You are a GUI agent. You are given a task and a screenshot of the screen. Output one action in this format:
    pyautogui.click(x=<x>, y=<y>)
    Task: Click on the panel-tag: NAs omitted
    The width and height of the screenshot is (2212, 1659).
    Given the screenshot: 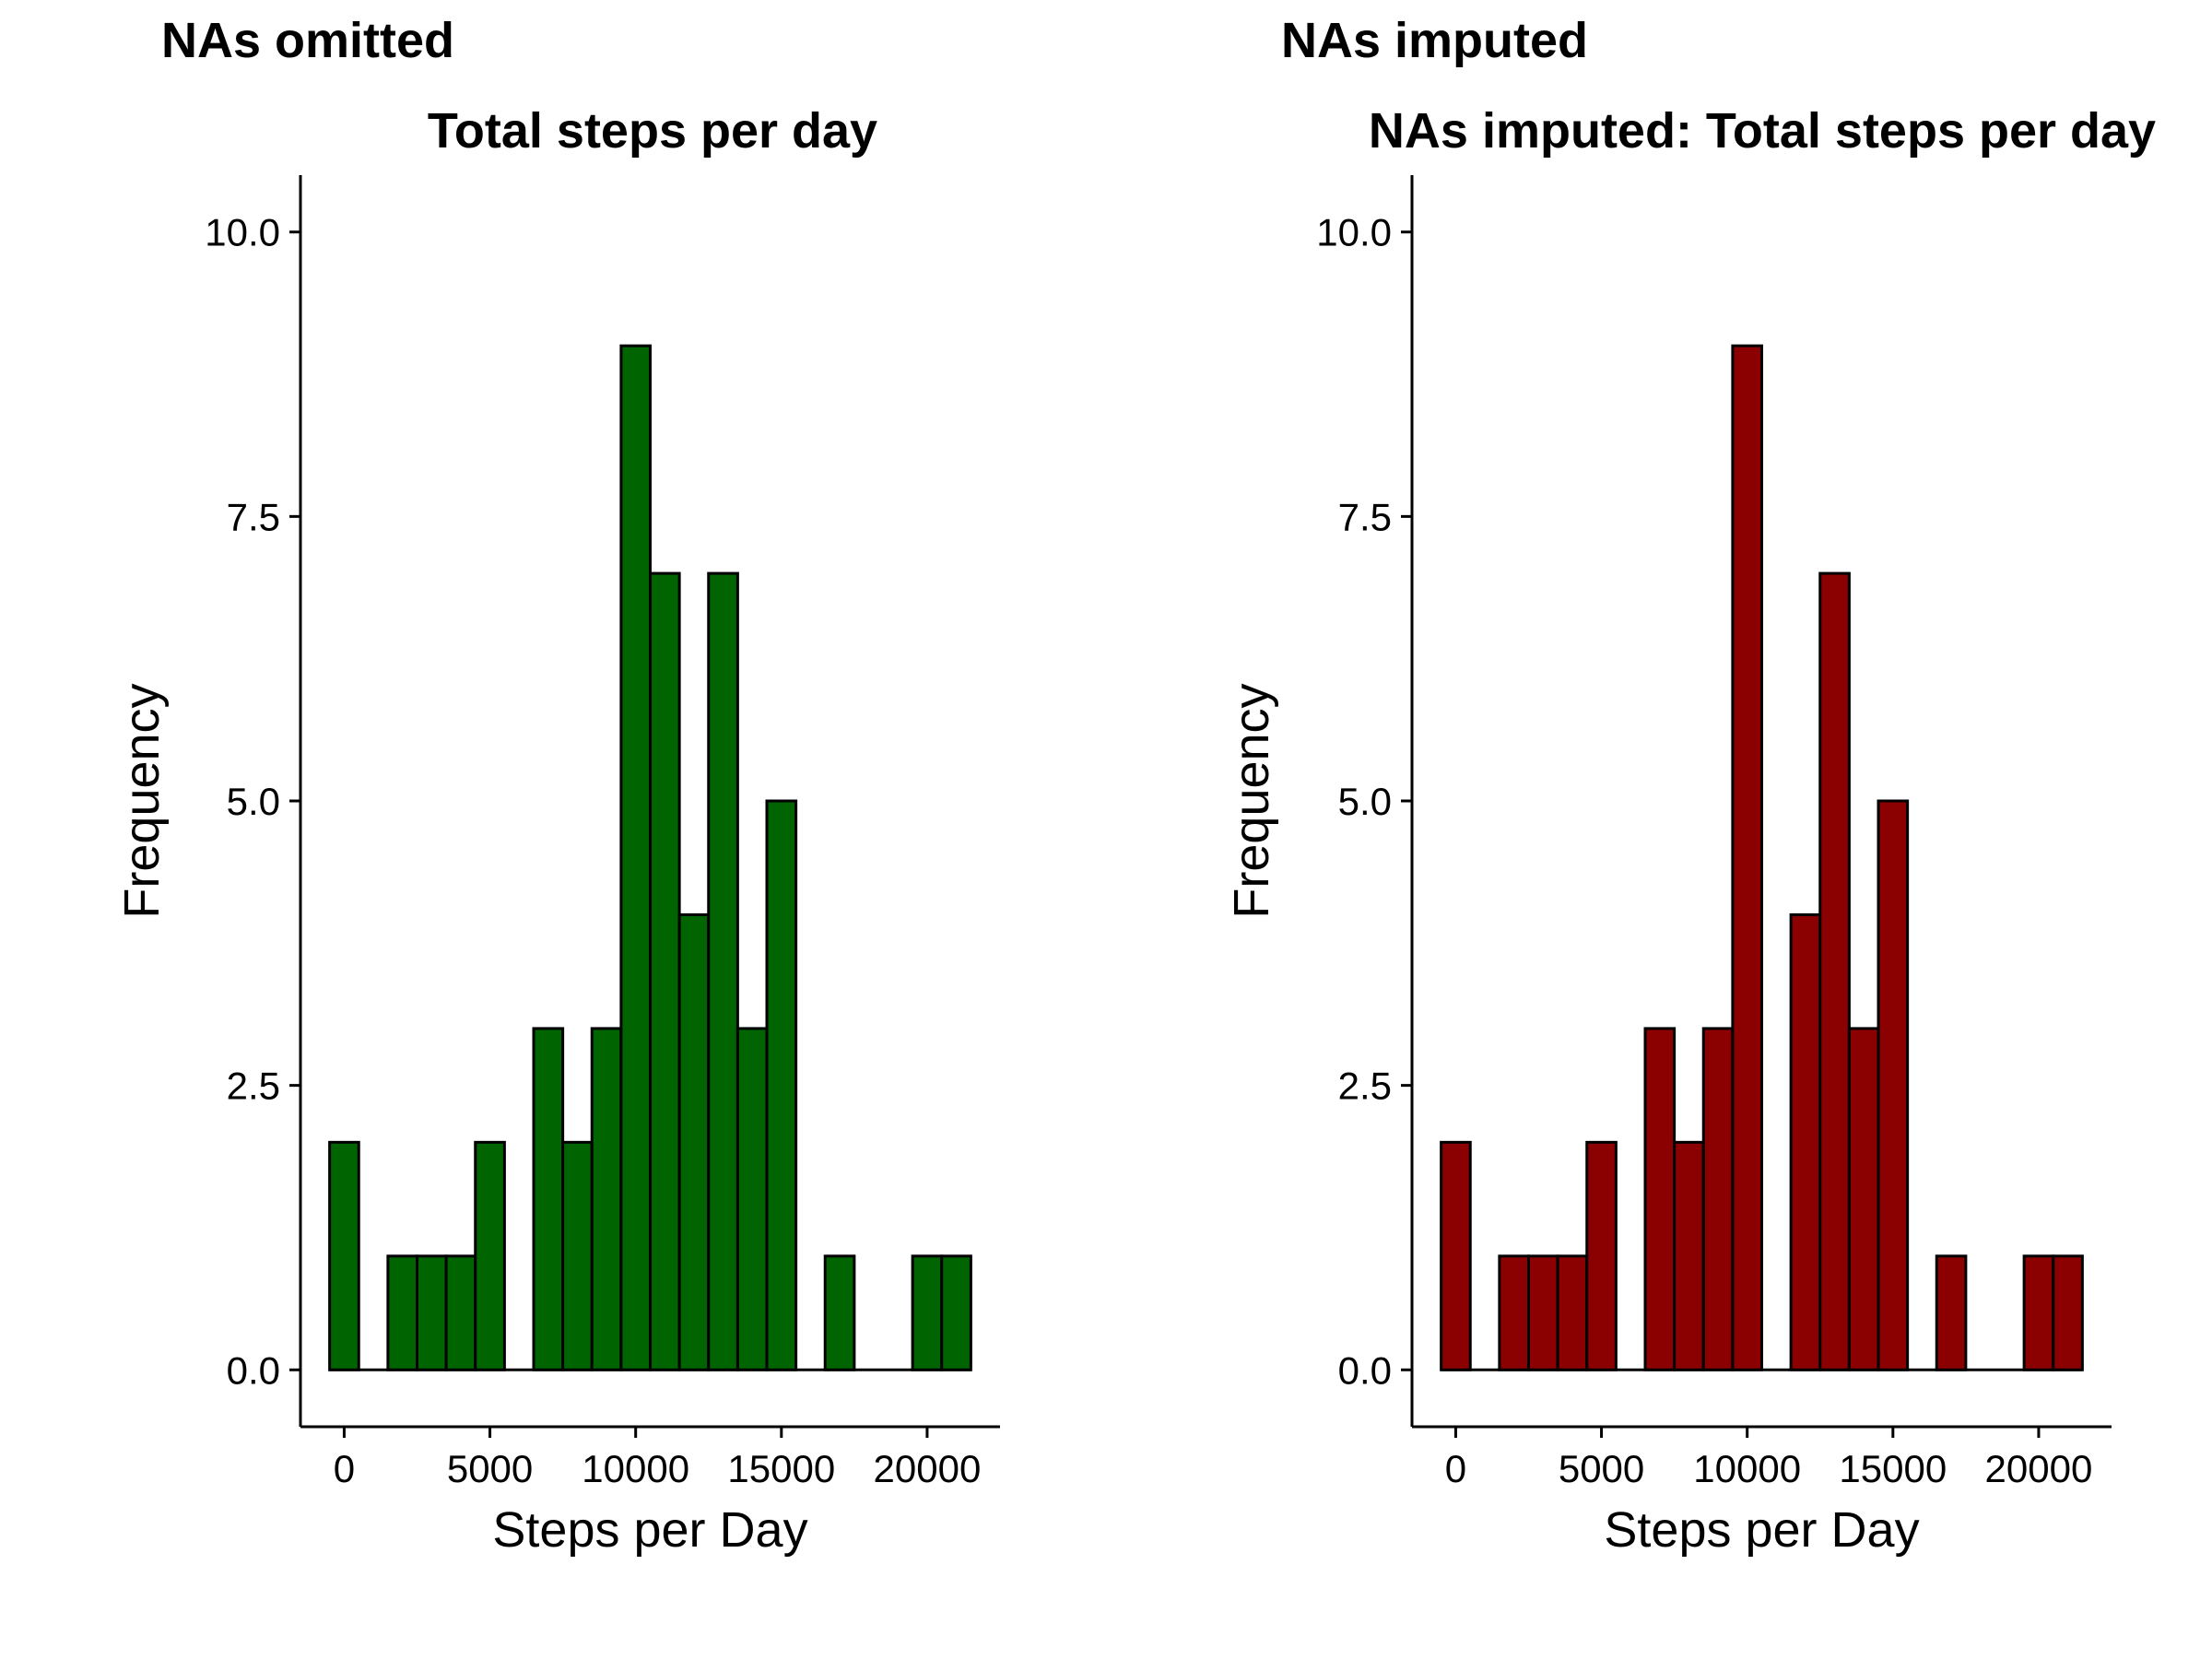 What is the action you would take?
    pyautogui.click(x=307, y=40)
    